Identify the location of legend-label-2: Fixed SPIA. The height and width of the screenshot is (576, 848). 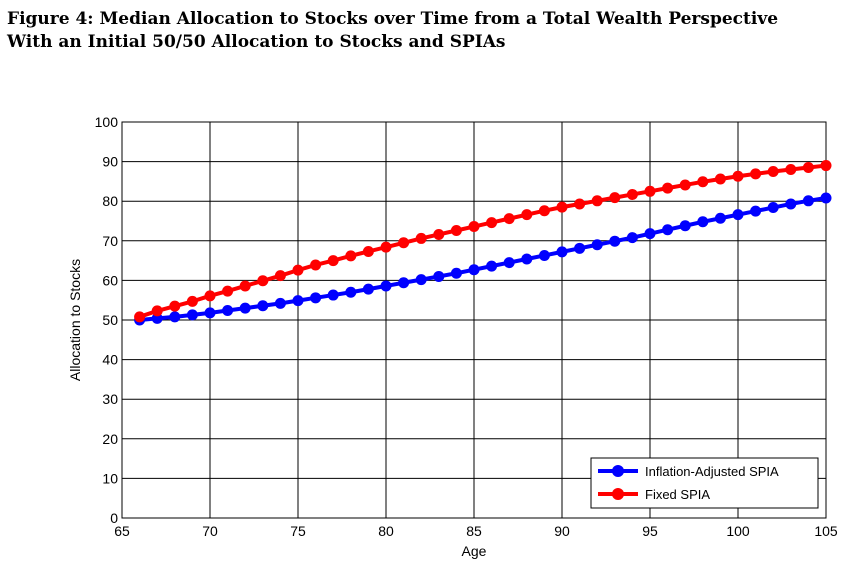
(677, 494).